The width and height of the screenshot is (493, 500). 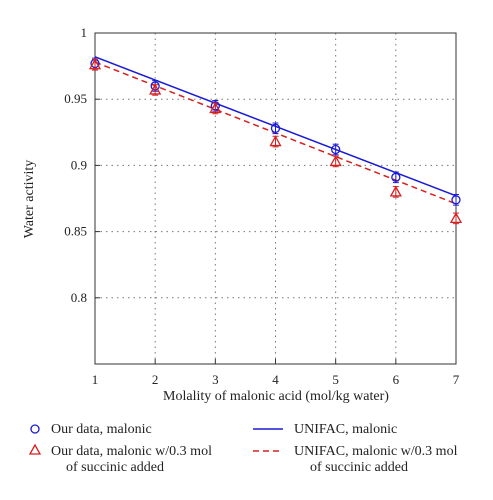 What do you see at coordinates (335, 379) in the screenshot?
I see `x-tick-label: 5` at bounding box center [335, 379].